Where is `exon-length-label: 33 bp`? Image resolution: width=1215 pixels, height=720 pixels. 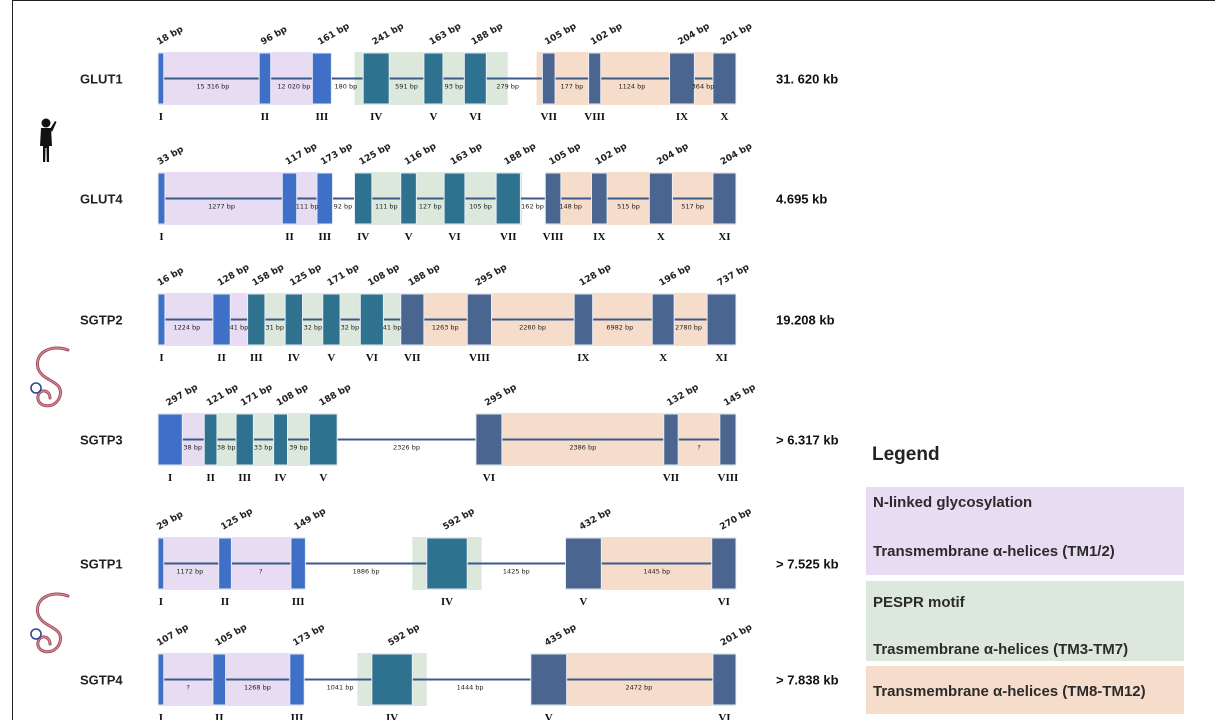
exon-length-label: 33 bp is located at coordinates (171, 155).